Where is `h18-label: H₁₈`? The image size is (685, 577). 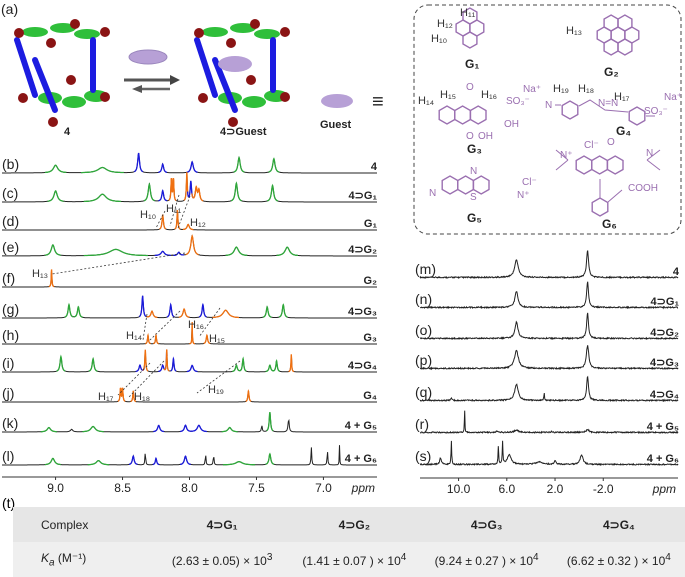
h18-label: H₁₈ is located at coordinates (586, 89).